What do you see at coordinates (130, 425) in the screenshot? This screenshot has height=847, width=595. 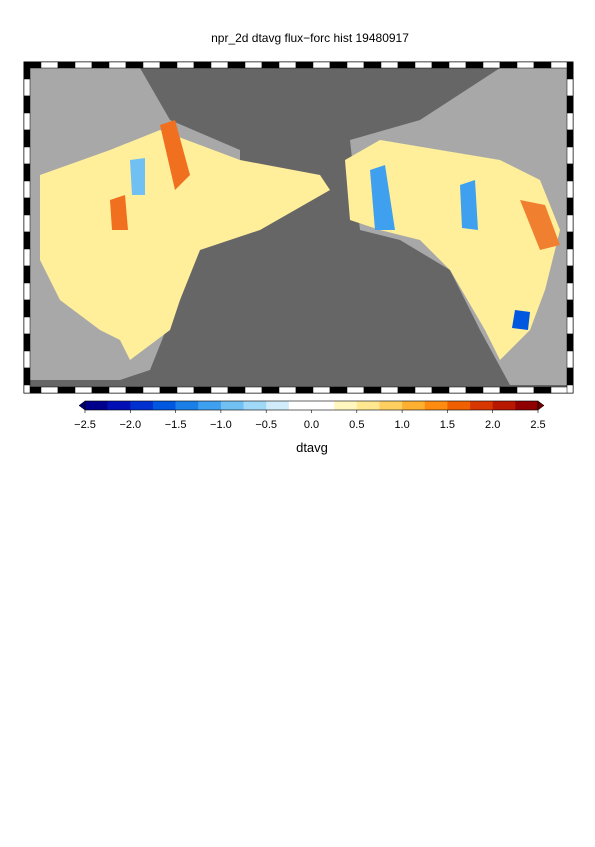 I see `colorbar-tick-label: −2.0` at bounding box center [130, 425].